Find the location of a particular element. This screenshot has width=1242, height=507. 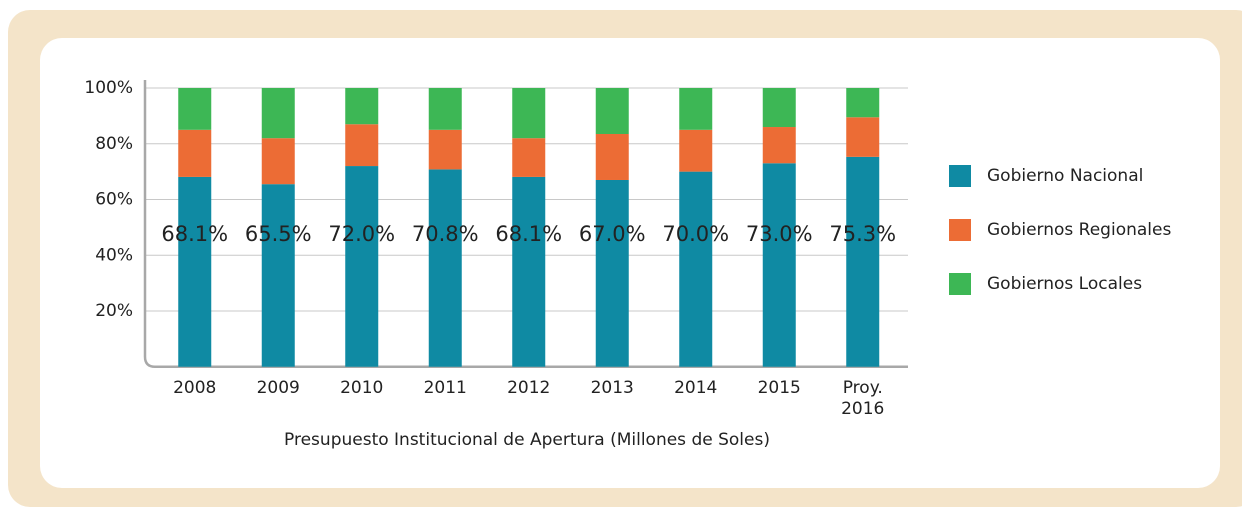

x-tick-label: 2009 is located at coordinates (278, 388).